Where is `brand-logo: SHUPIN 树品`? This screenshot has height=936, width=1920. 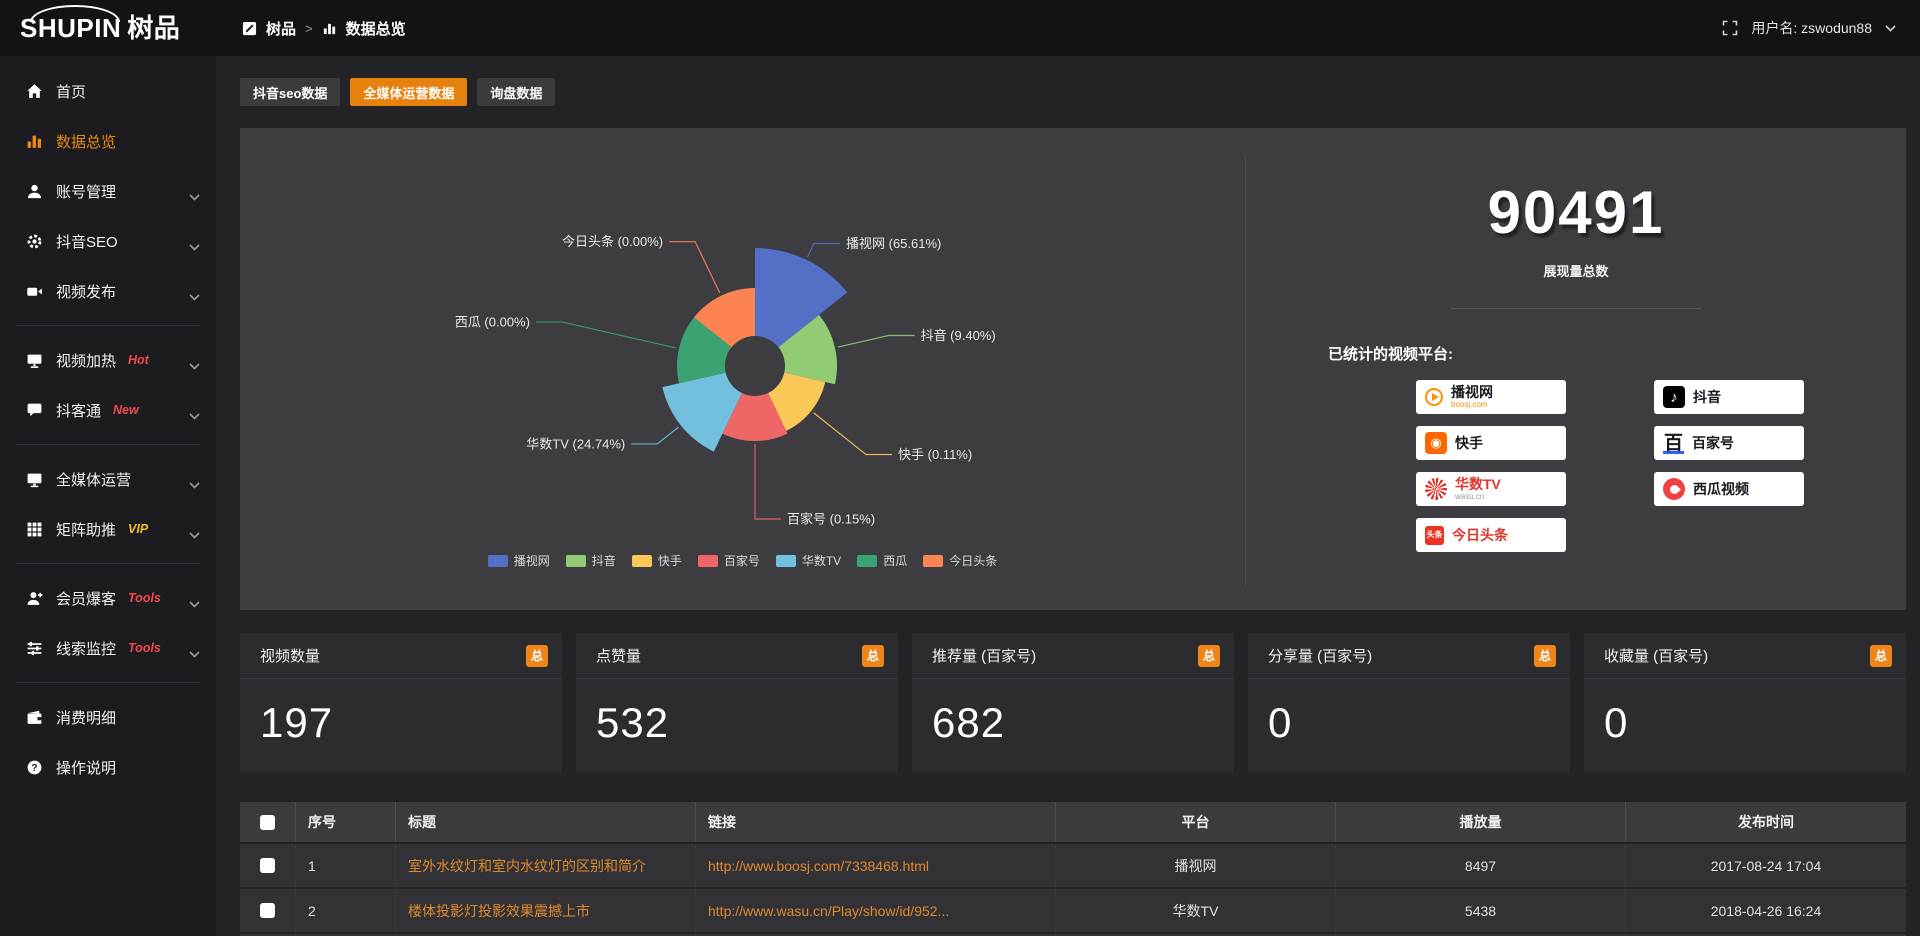
brand-logo: SHUPIN 树品 is located at coordinates (108, 28).